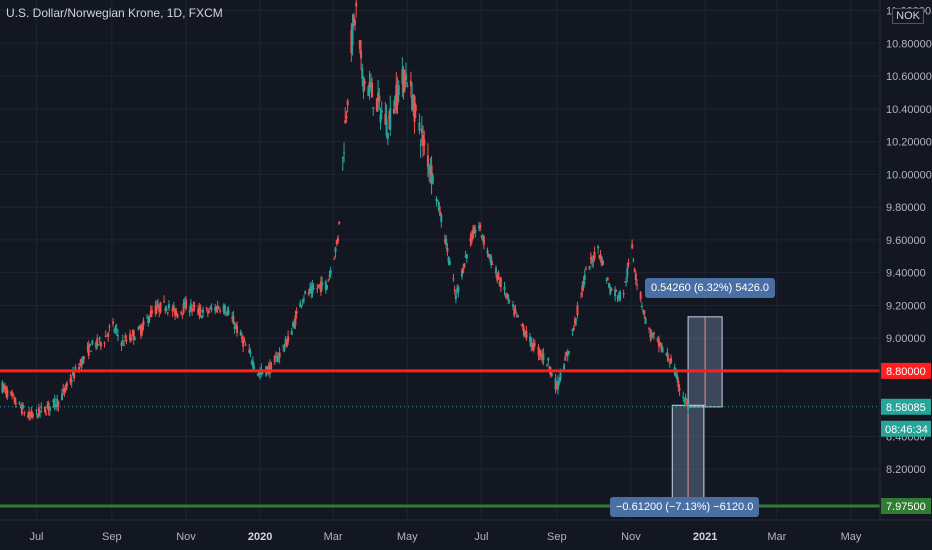 The image size is (932, 550). What do you see at coordinates (909, 44) in the screenshot?
I see `price-tick-label: 10.80000` at bounding box center [909, 44].